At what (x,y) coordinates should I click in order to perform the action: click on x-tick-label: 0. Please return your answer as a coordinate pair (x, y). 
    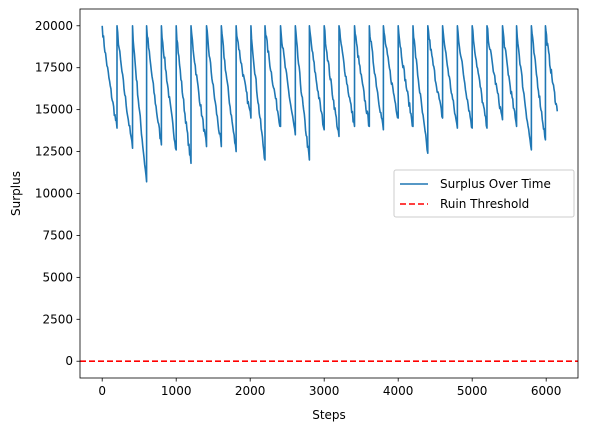
    Looking at the image, I should click on (102, 391).